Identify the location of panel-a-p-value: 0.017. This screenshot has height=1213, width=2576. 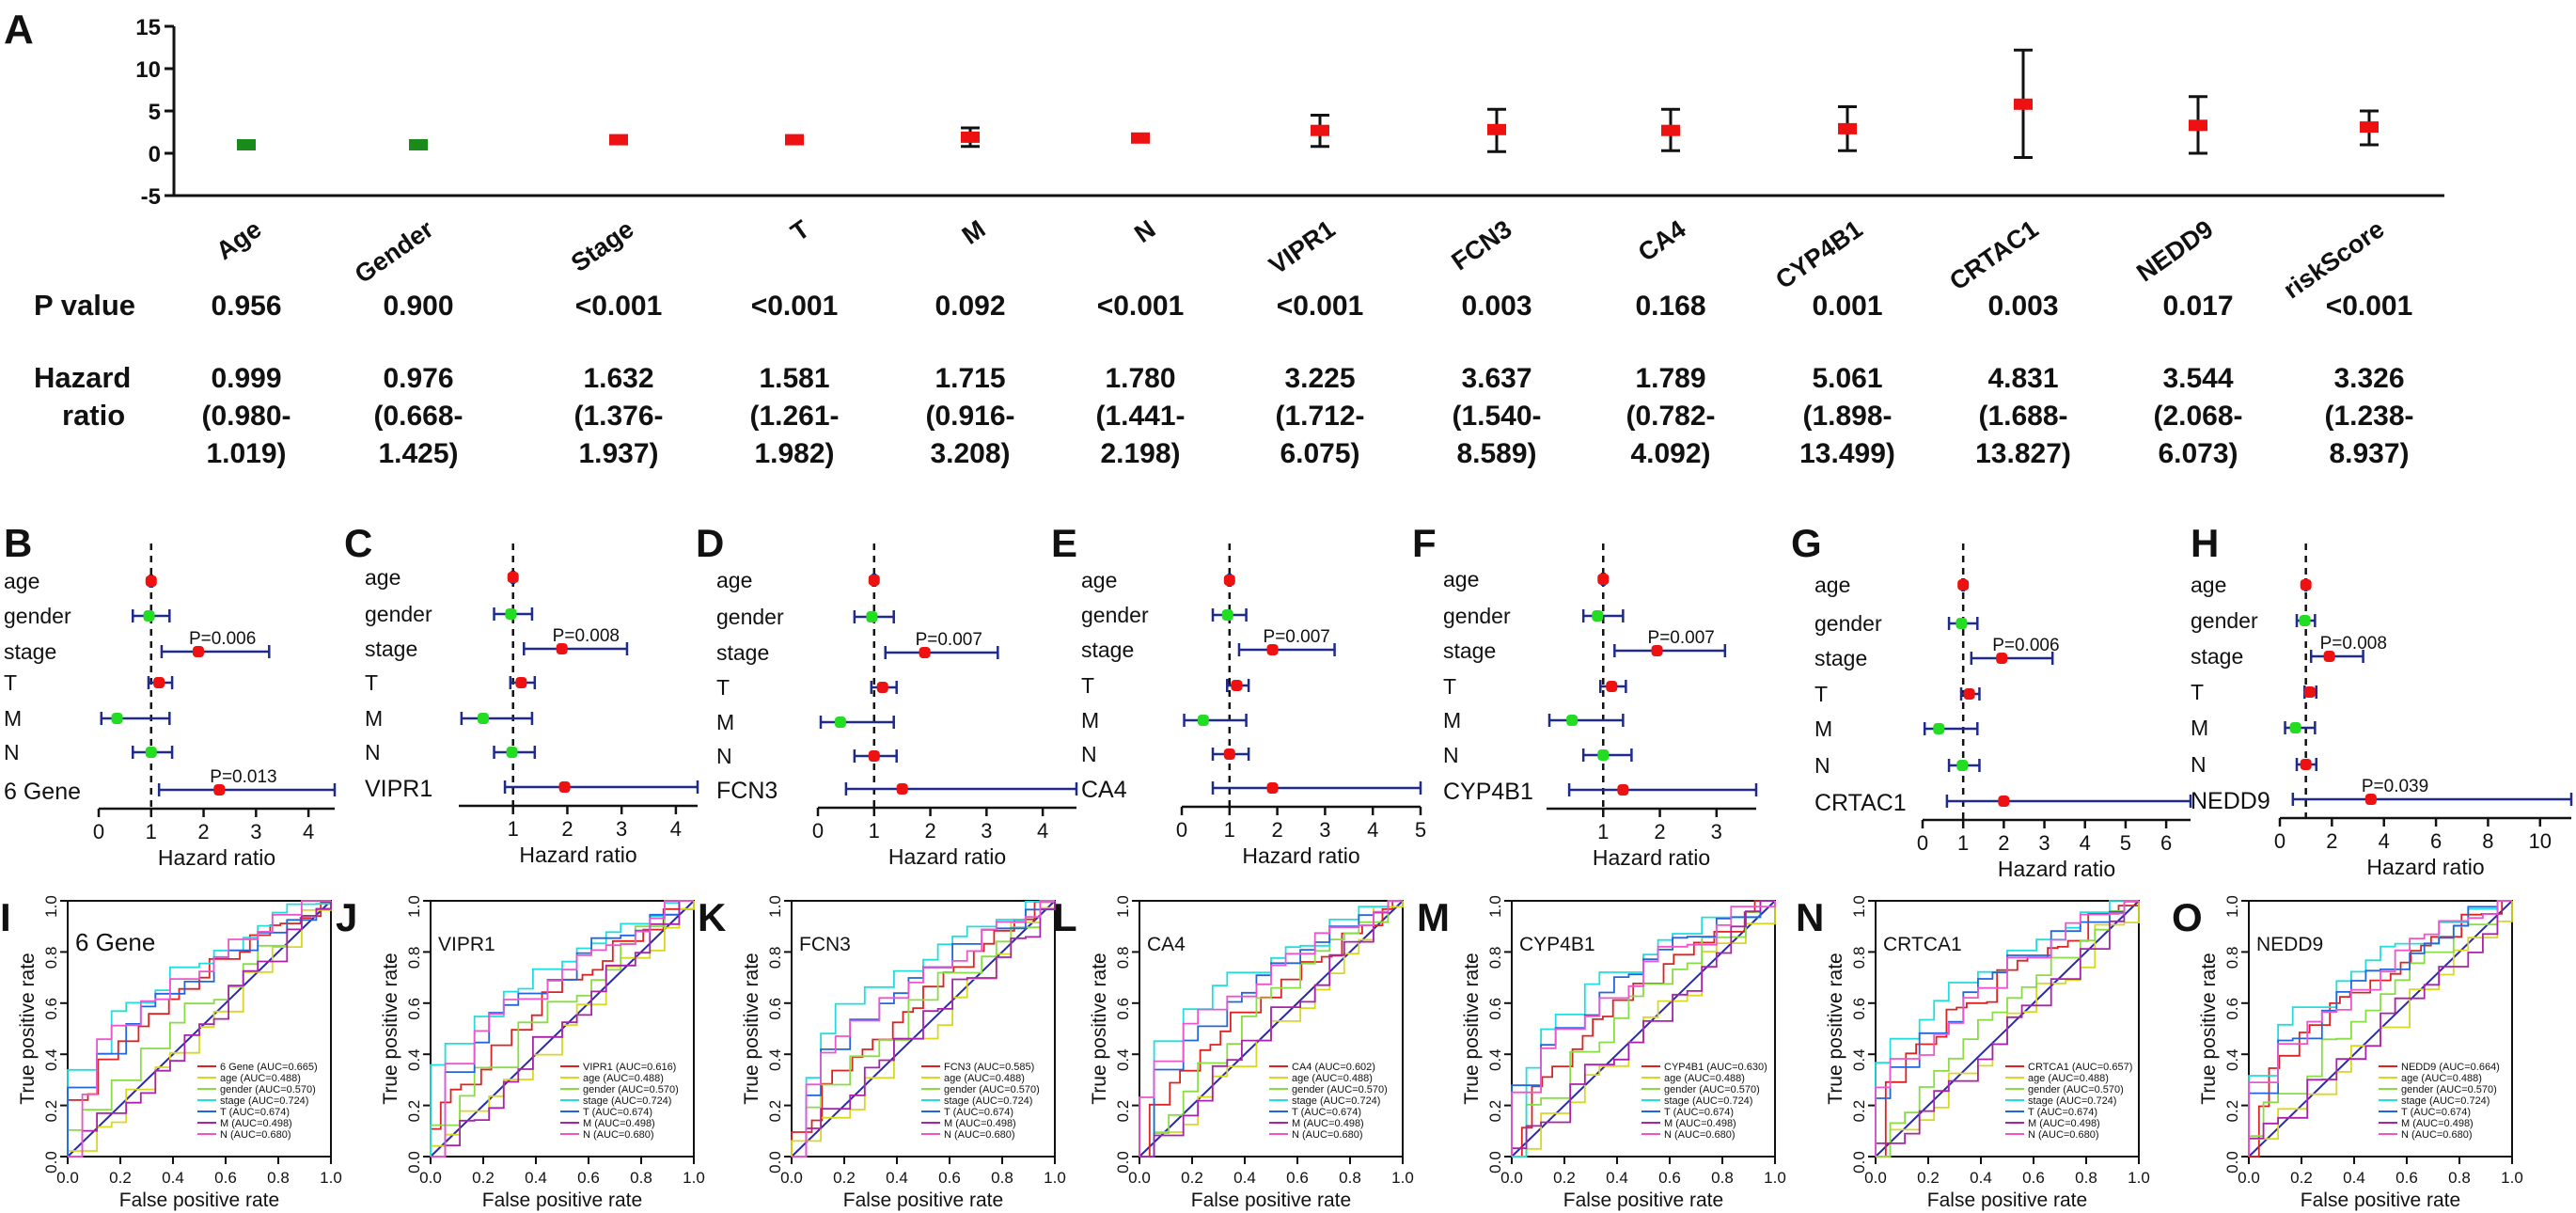
(2198, 307).